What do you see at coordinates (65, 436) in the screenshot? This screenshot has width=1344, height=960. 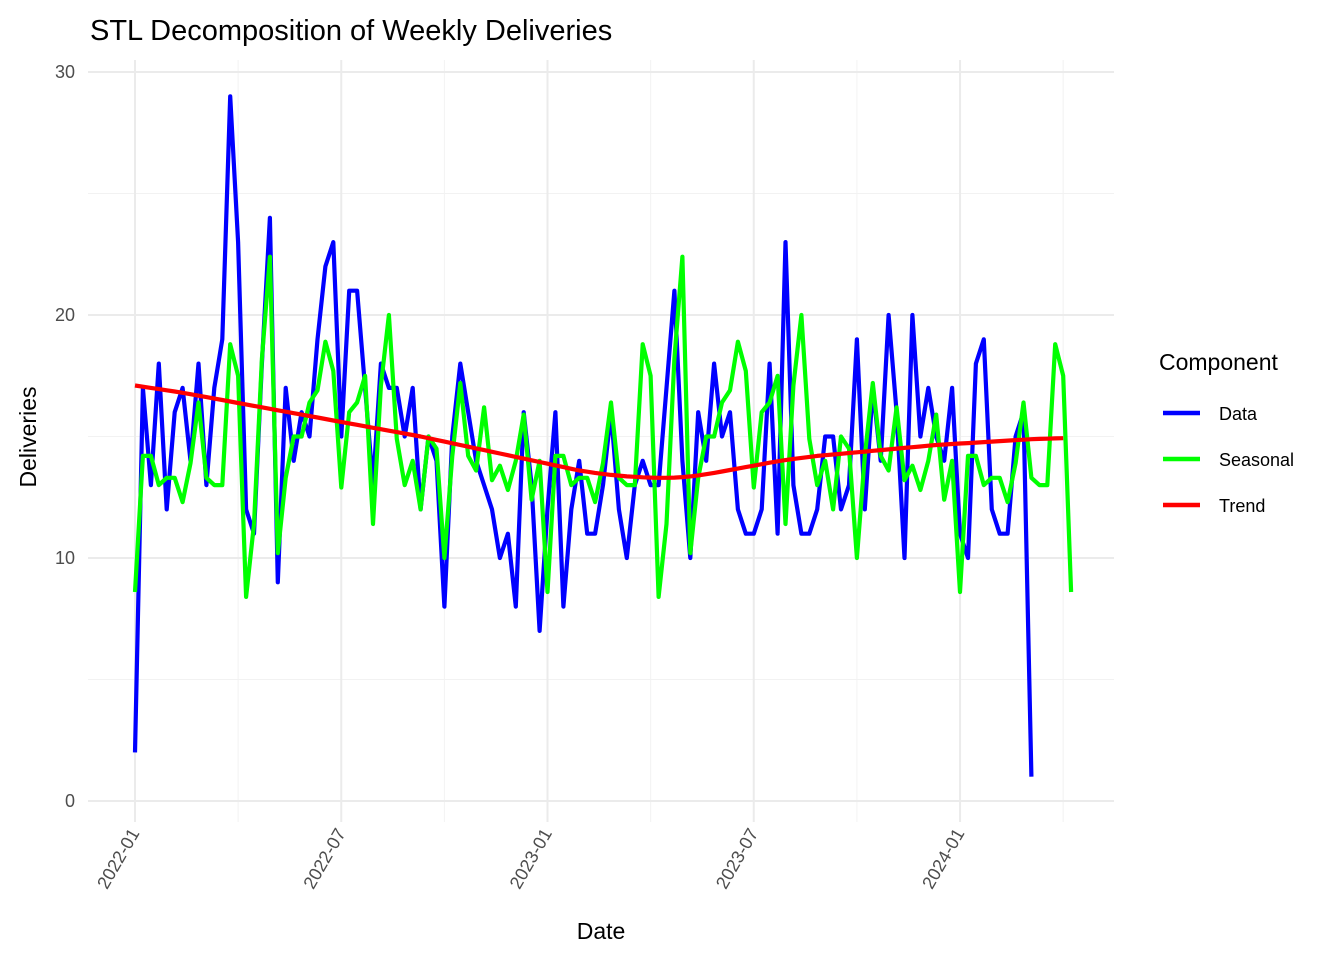 I see `y-axis-ticks: 0 10 20 30` at bounding box center [65, 436].